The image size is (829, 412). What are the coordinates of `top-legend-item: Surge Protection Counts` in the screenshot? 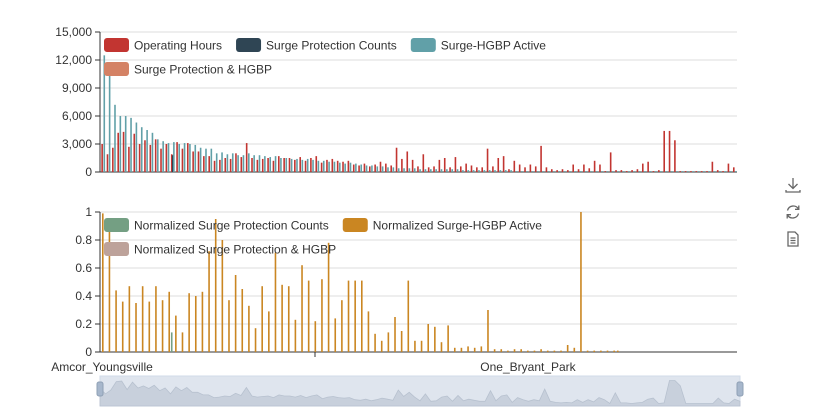 It's located at (316, 45).